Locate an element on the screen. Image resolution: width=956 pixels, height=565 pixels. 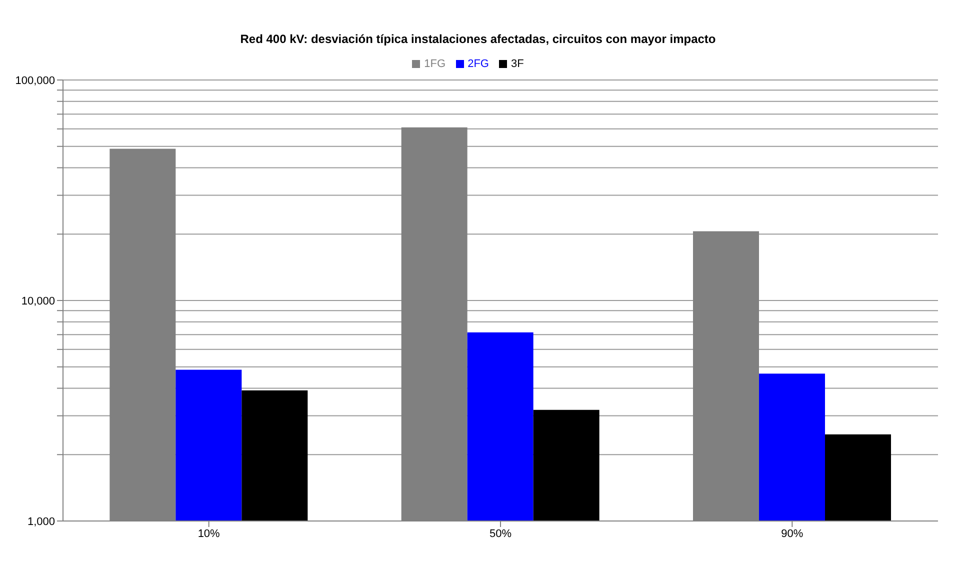
y-tick-label: 1,000 is located at coordinates (41, 522).